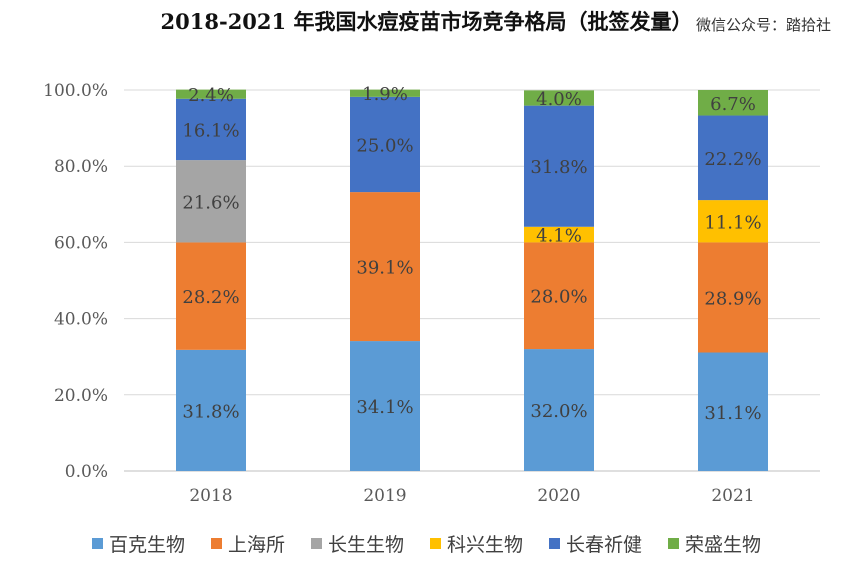 Image resolution: width=853 pixels, height=573 pixels. I want to click on data-label: 25.0%, so click(384, 145).